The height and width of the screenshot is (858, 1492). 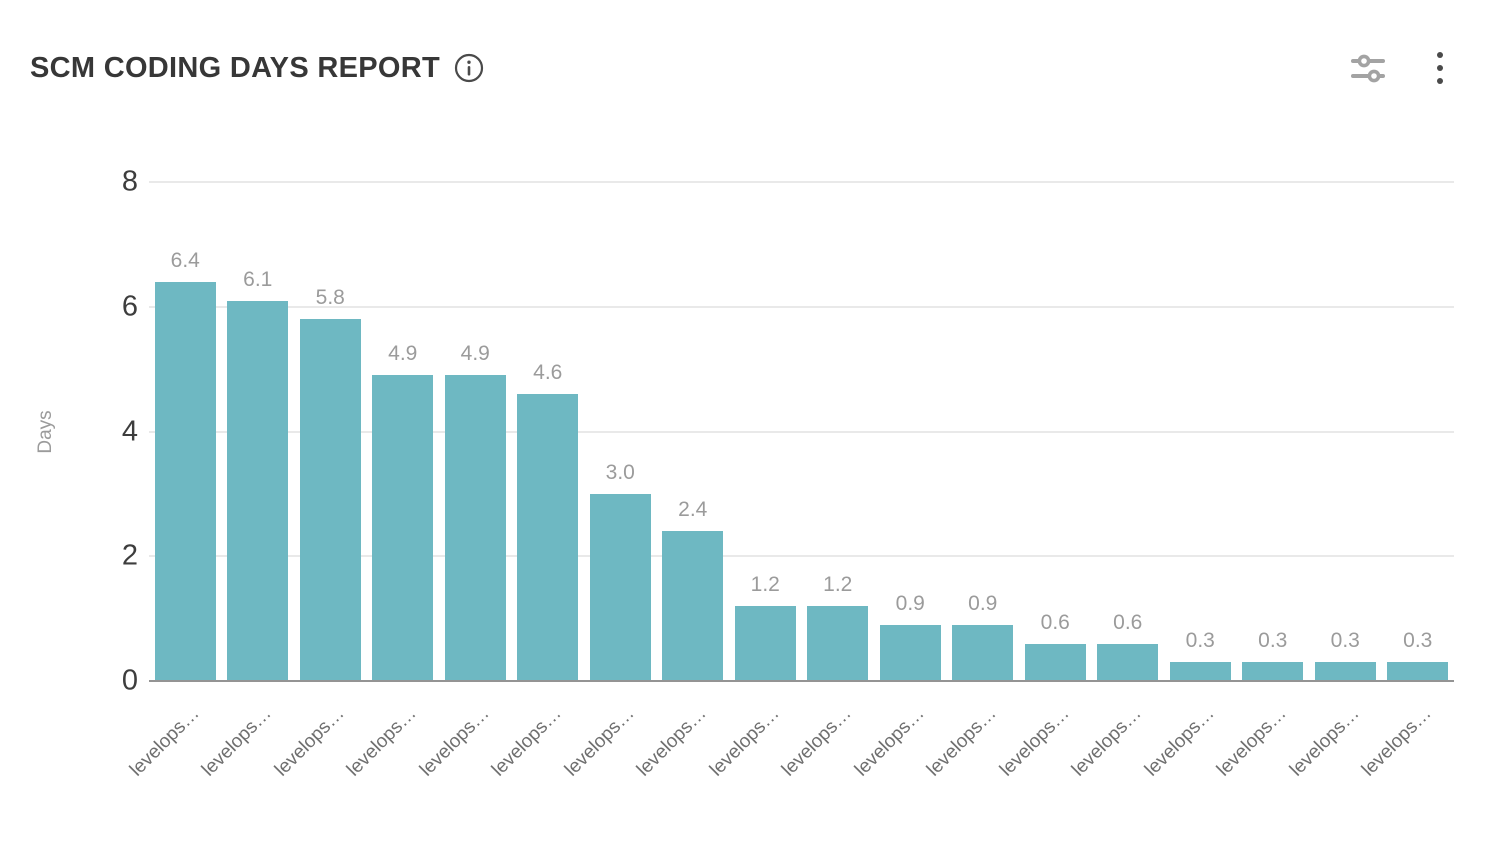 I want to click on y-axis-title: Days, so click(x=45, y=431).